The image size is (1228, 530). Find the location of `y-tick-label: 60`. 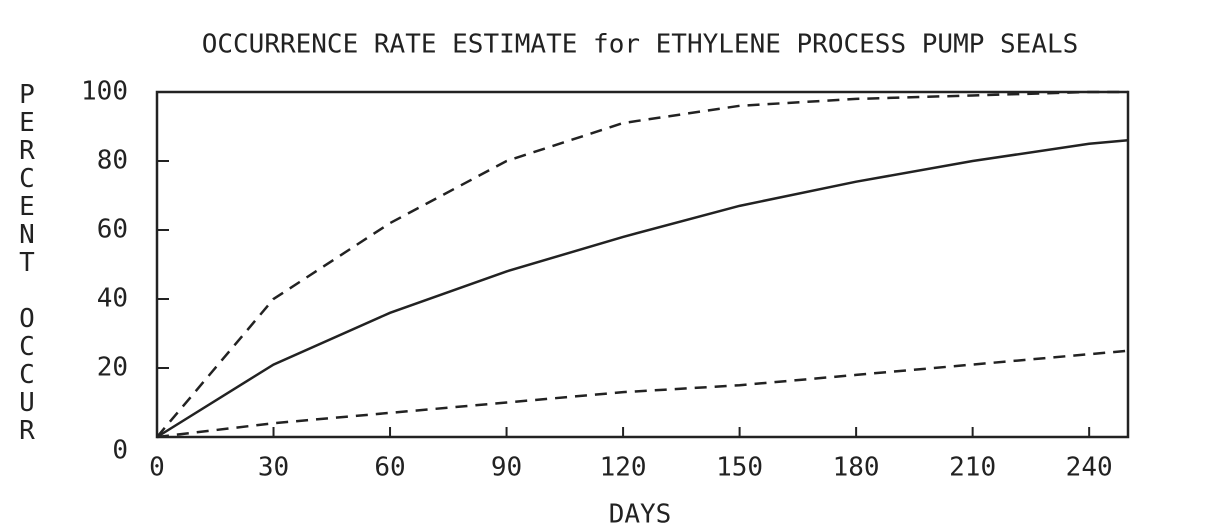

y-tick-label: 60 is located at coordinates (112, 230).